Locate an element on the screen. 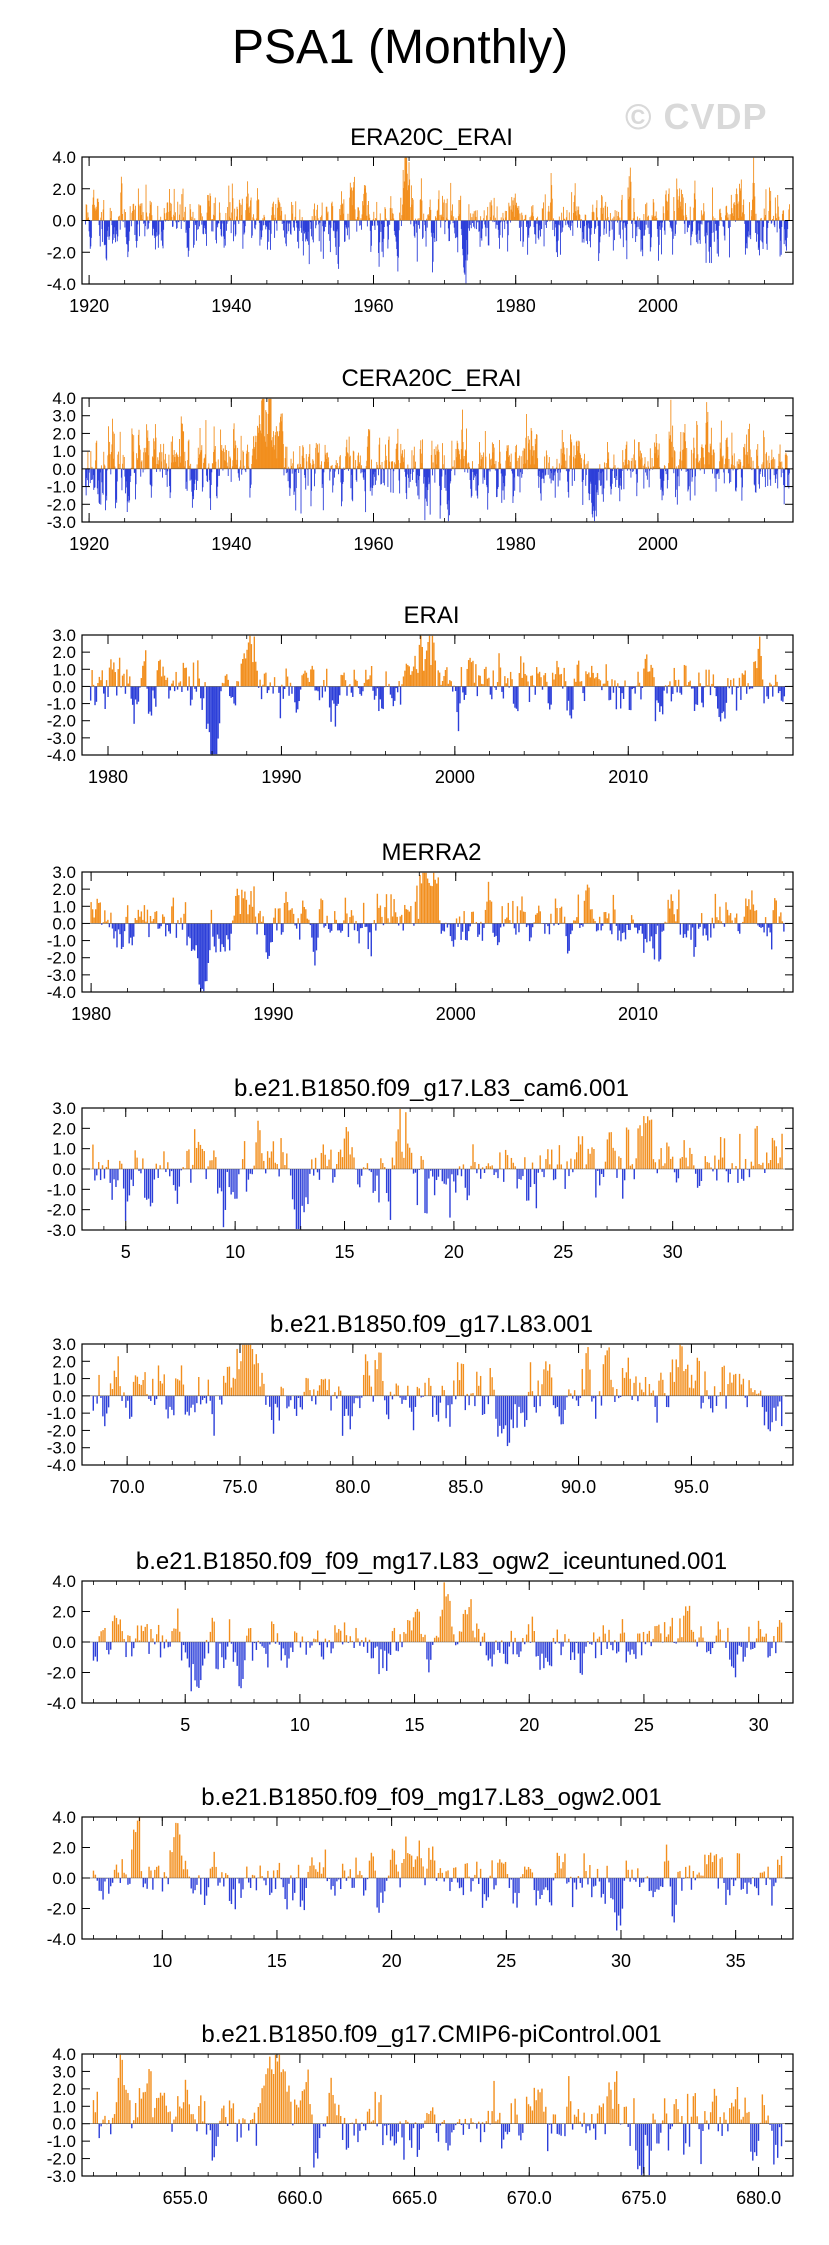  chart-title: ERA20C_ERAI is located at coordinates (431, 137).